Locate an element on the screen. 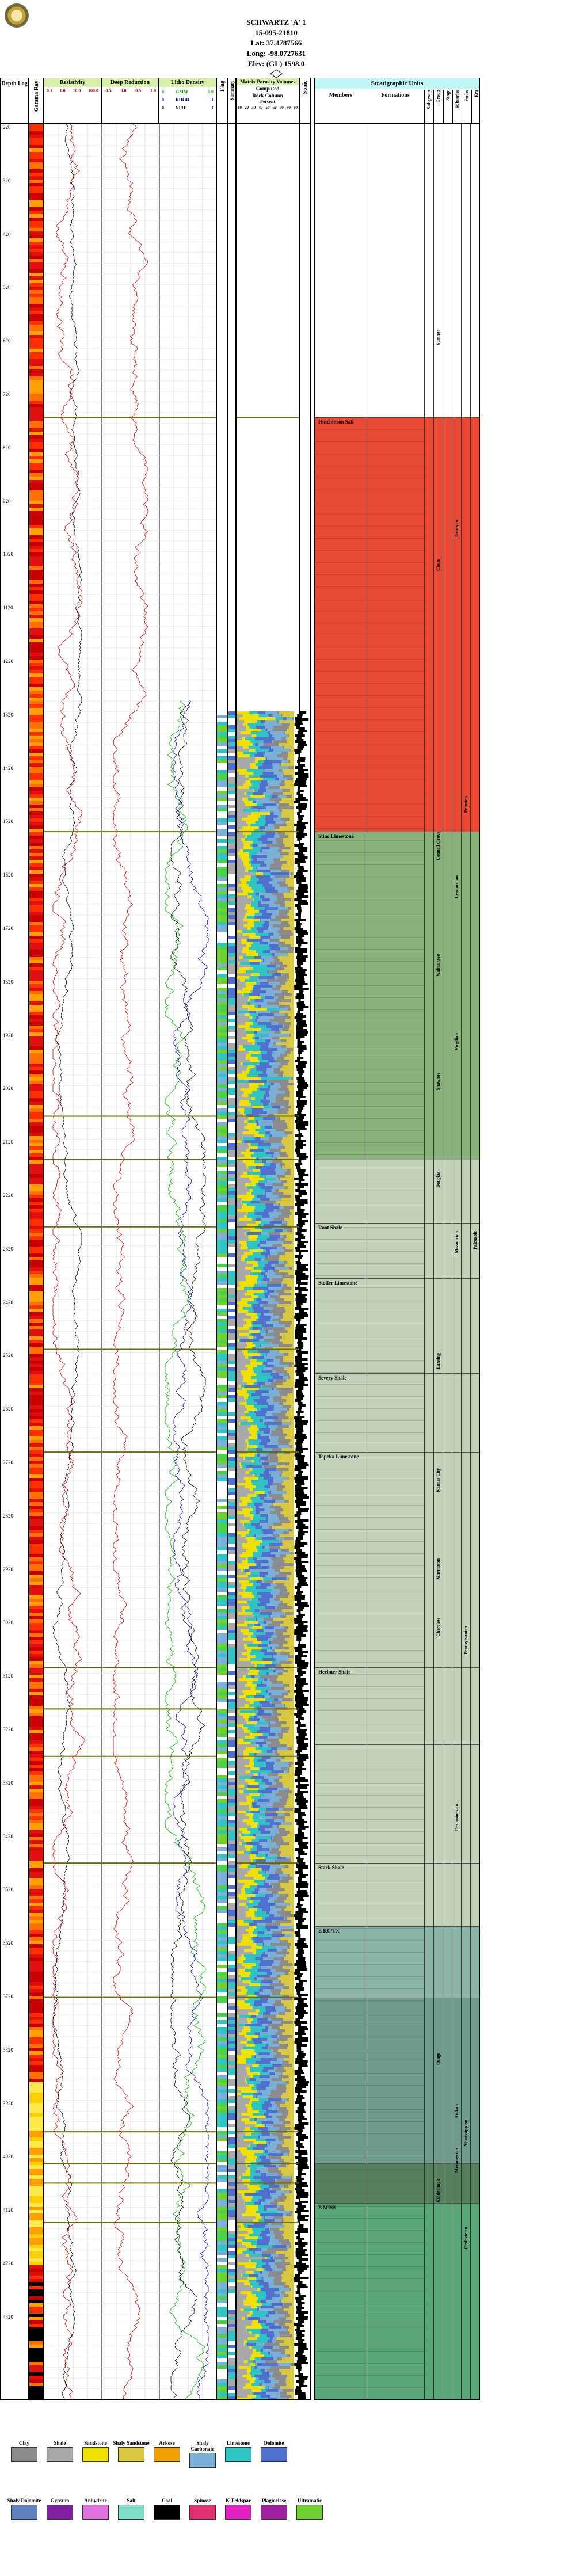 This screenshot has height=2576, width=564. summary-track is located at coordinates (232, 1262).